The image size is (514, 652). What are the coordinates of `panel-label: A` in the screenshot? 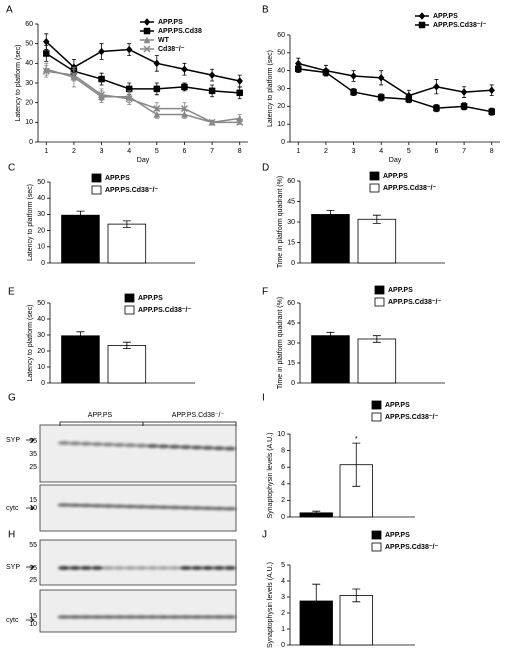 It's located at (9, 10).